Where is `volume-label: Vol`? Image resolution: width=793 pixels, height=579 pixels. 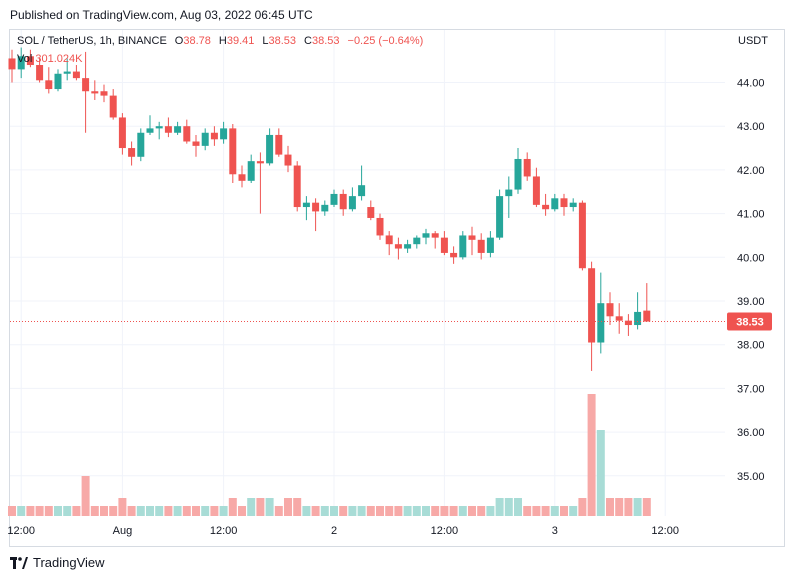
volume-label: Vol is located at coordinates (25, 59).